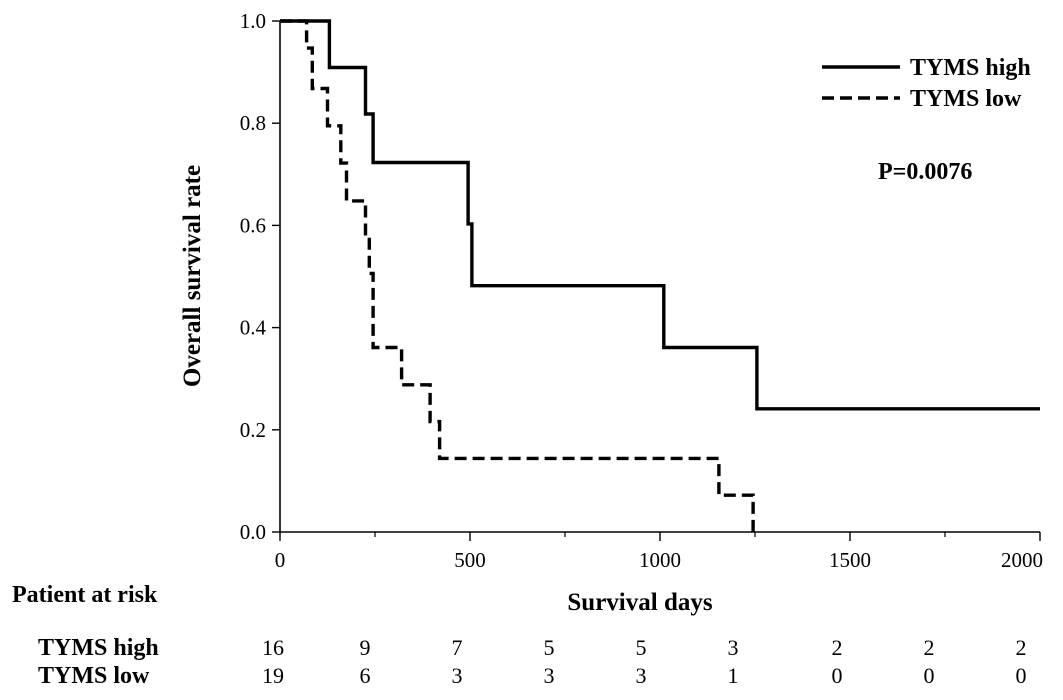 Image resolution: width=1063 pixels, height=700 pixels. I want to click on y-tick-label: 0.8, so click(253, 123).